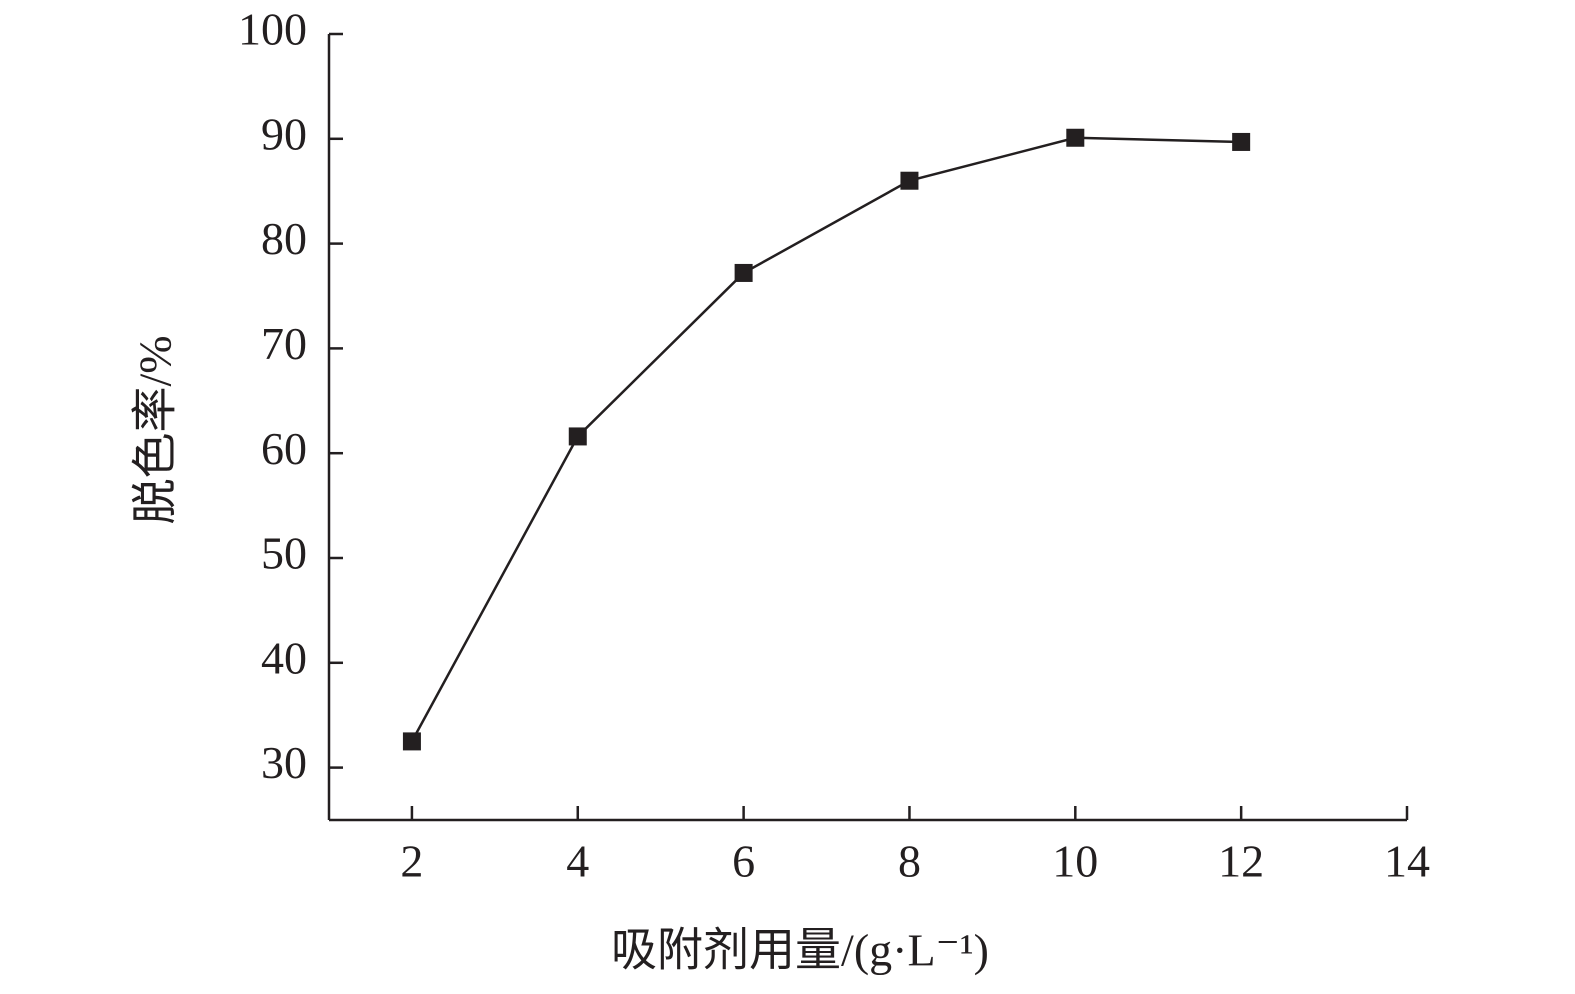 The height and width of the screenshot is (994, 1575). Describe the element at coordinates (284, 343) in the screenshot. I see `y-tick-label: 70` at that location.